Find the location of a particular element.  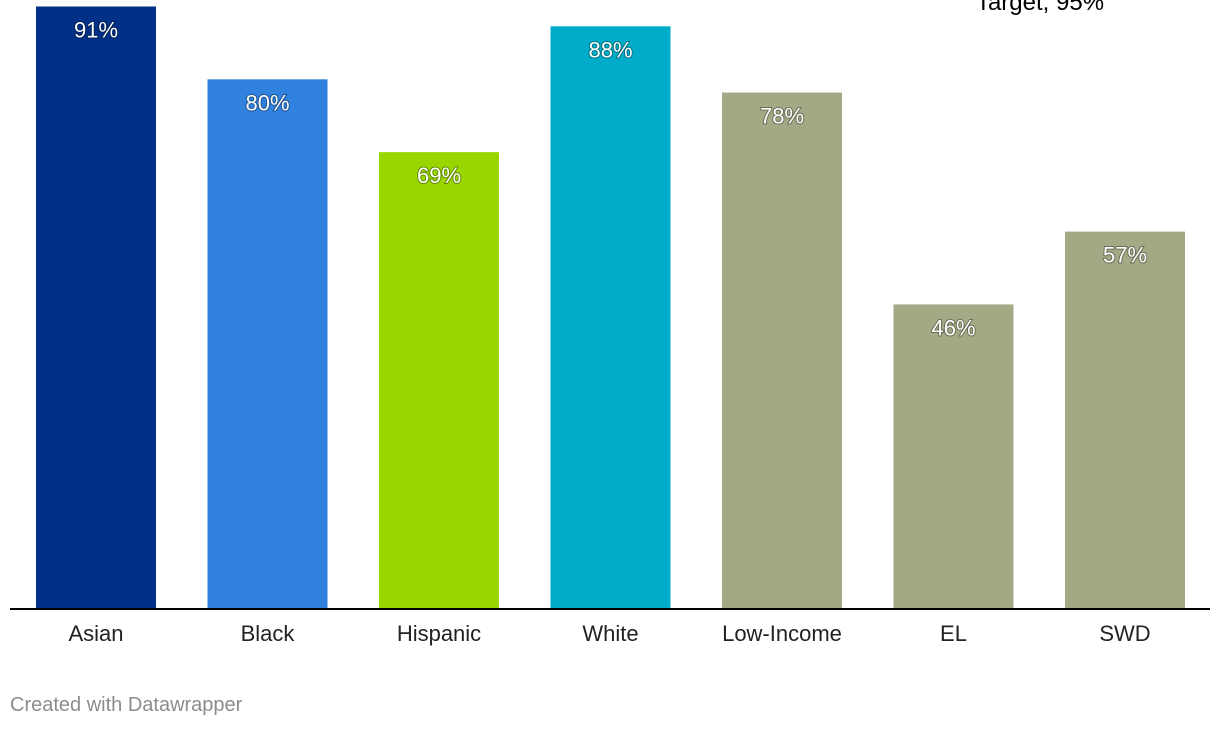

category-label: Hispanic is located at coordinates (439, 633).